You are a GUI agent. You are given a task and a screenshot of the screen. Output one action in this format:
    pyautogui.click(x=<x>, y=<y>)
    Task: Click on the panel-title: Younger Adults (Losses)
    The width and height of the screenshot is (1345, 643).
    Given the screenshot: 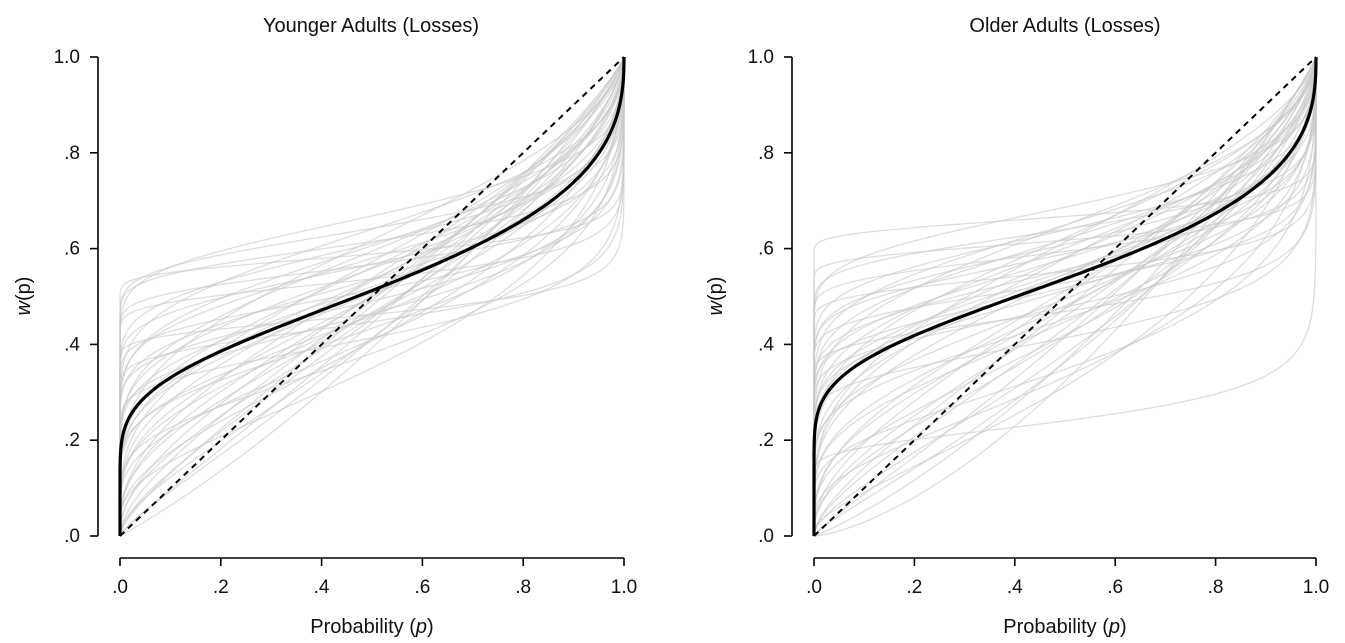 What is the action you would take?
    pyautogui.click(x=371, y=26)
    